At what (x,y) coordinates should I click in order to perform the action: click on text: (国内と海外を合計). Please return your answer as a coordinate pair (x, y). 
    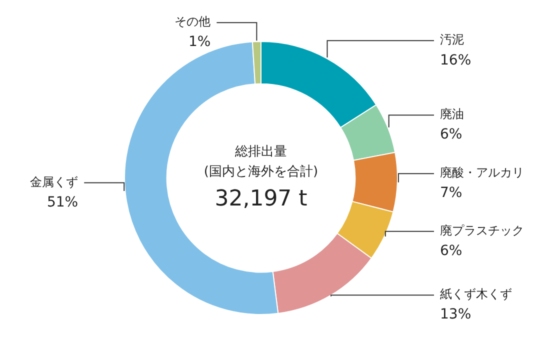
    Looking at the image, I should click on (261, 172).